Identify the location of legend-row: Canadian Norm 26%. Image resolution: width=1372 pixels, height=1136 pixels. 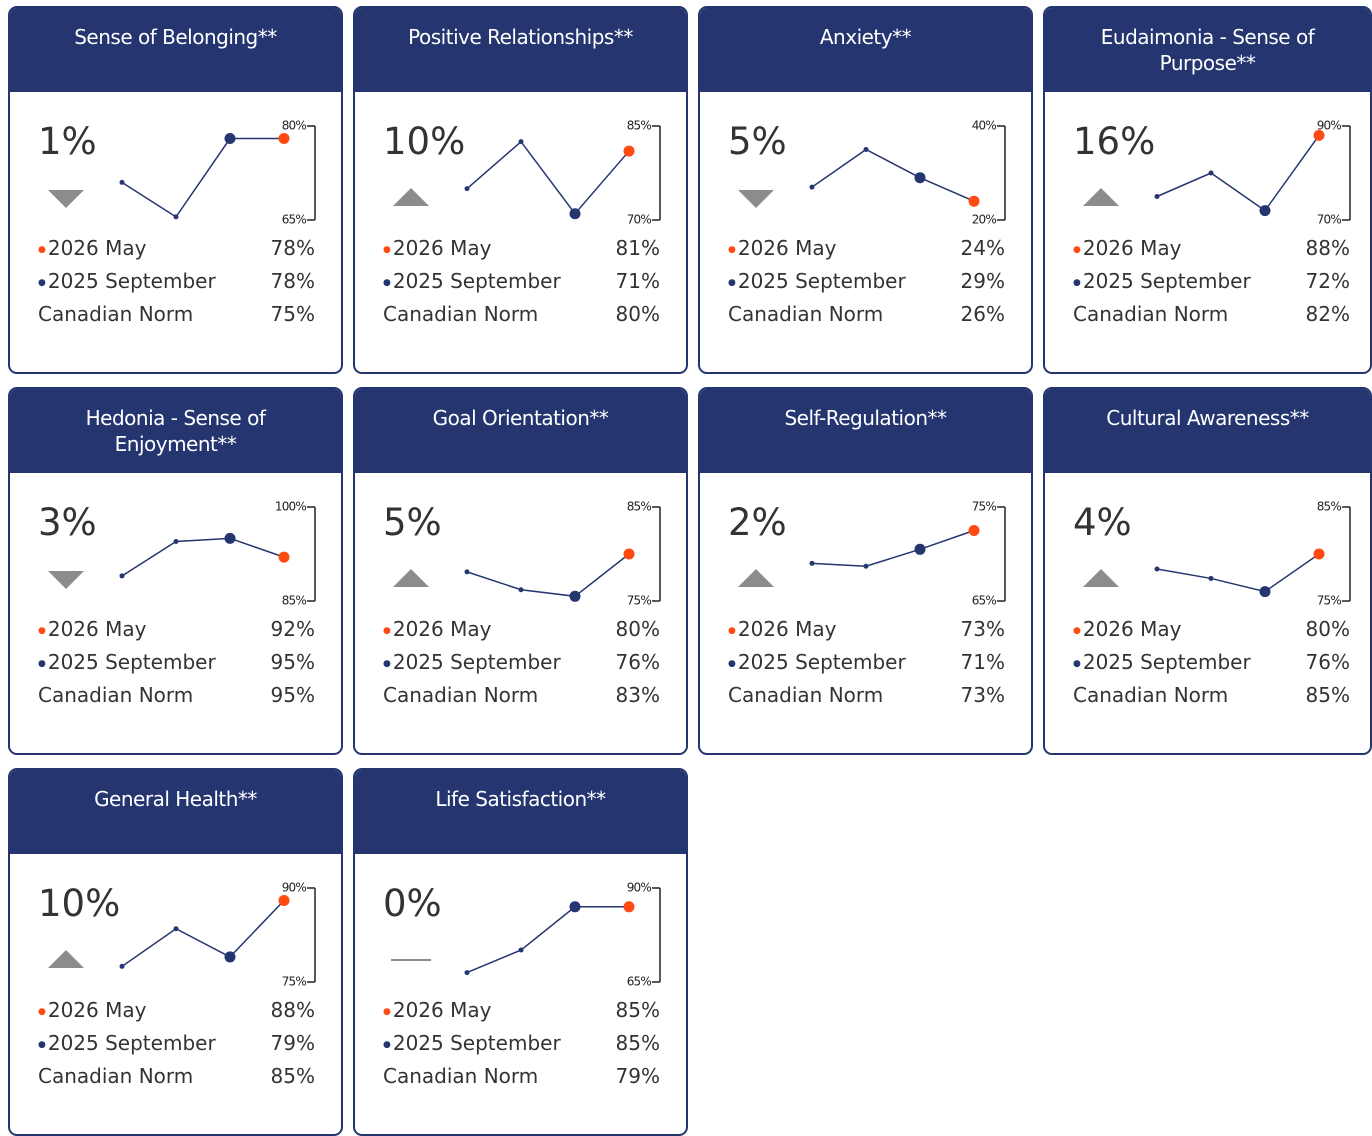
(866, 316).